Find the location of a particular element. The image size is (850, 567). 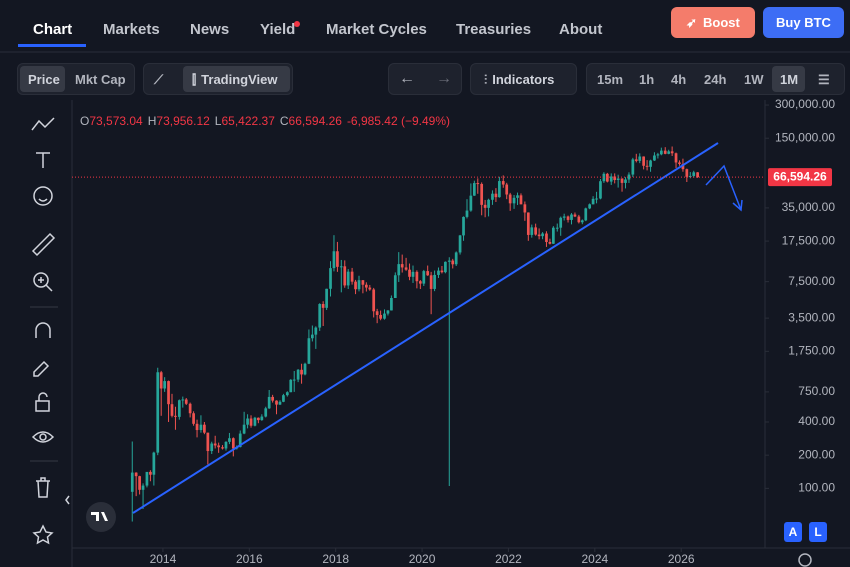

ruler-tool is located at coordinates (43, 244).